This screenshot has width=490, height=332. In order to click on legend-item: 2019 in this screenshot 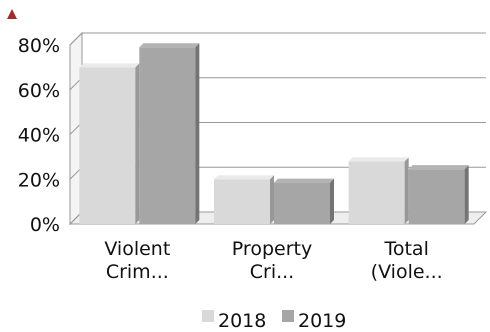, I will do `click(314, 321)`.